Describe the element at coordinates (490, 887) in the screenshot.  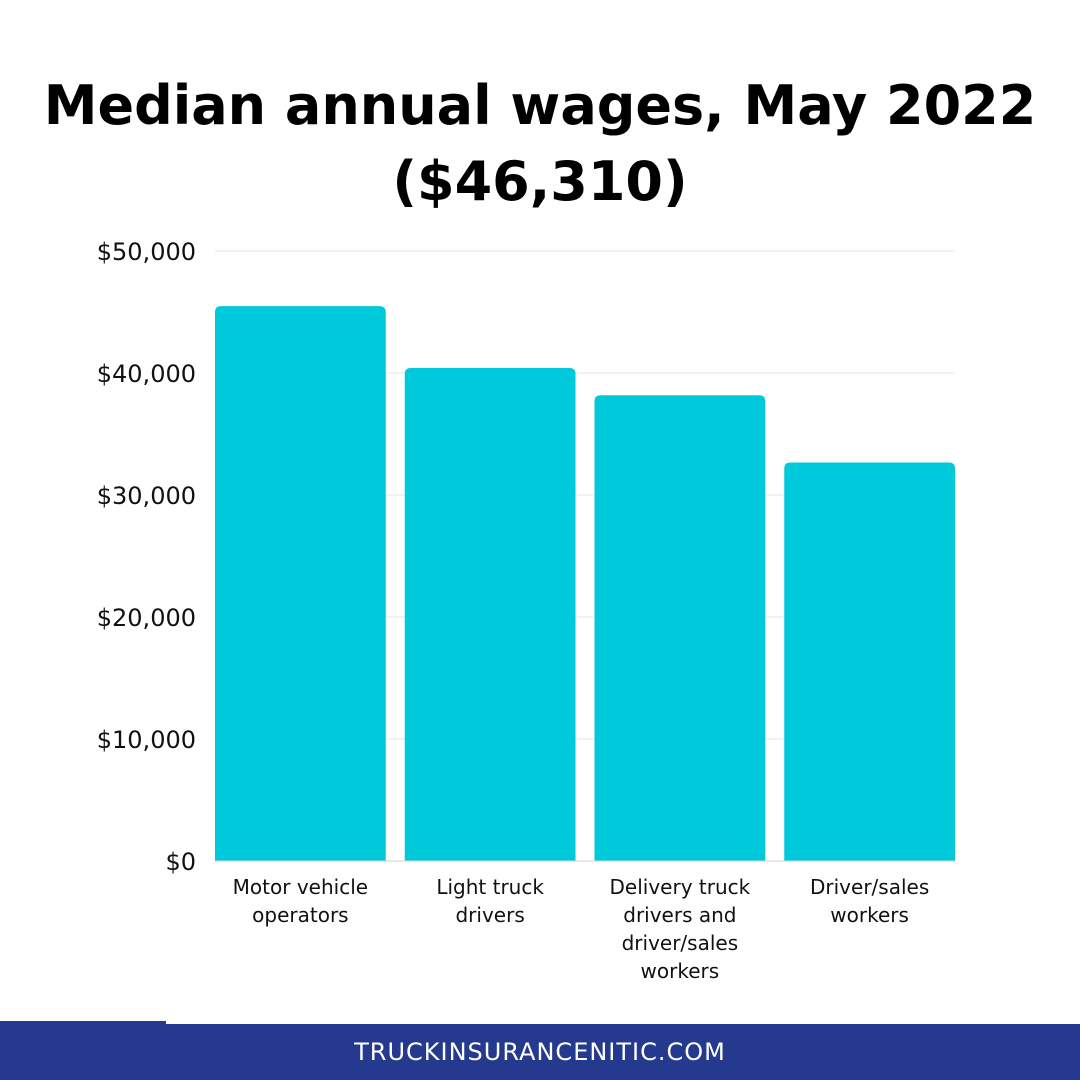
I see `x-tick-label-line: Light truck` at that location.